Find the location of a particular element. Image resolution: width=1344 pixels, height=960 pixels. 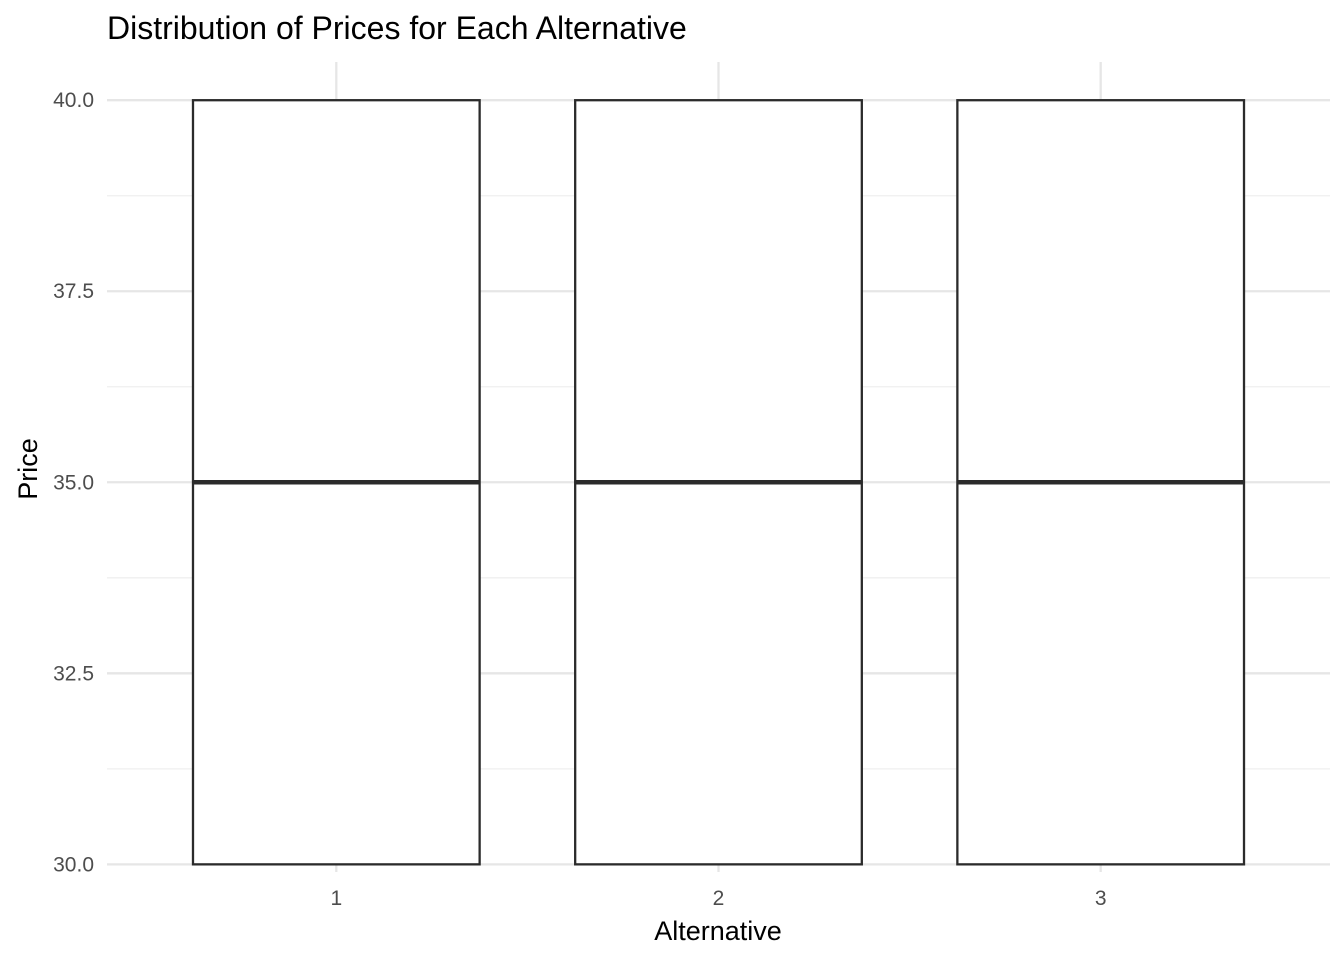

x-tick-label: 1 is located at coordinates (336, 898).